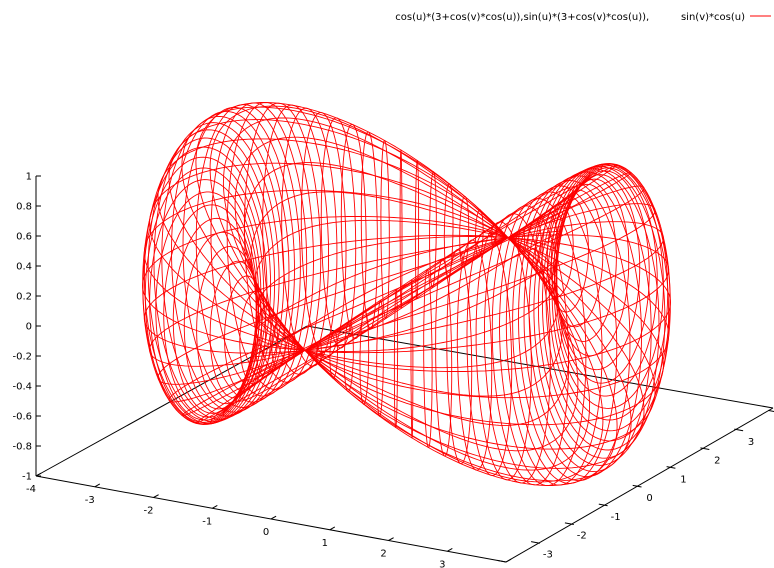 The image size is (774, 568). Describe the element at coordinates (24, 297) in the screenshot. I see `z-tick-label: 0.2` at that location.